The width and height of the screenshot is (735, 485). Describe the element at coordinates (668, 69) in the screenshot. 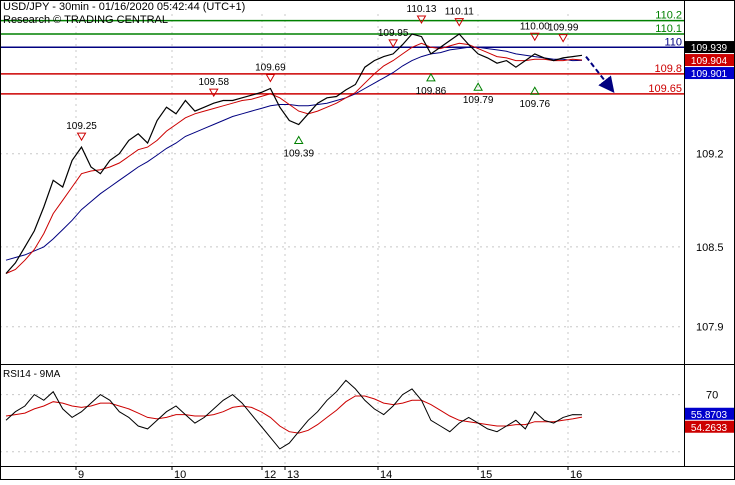

I see `level-label: 109.8` at that location.